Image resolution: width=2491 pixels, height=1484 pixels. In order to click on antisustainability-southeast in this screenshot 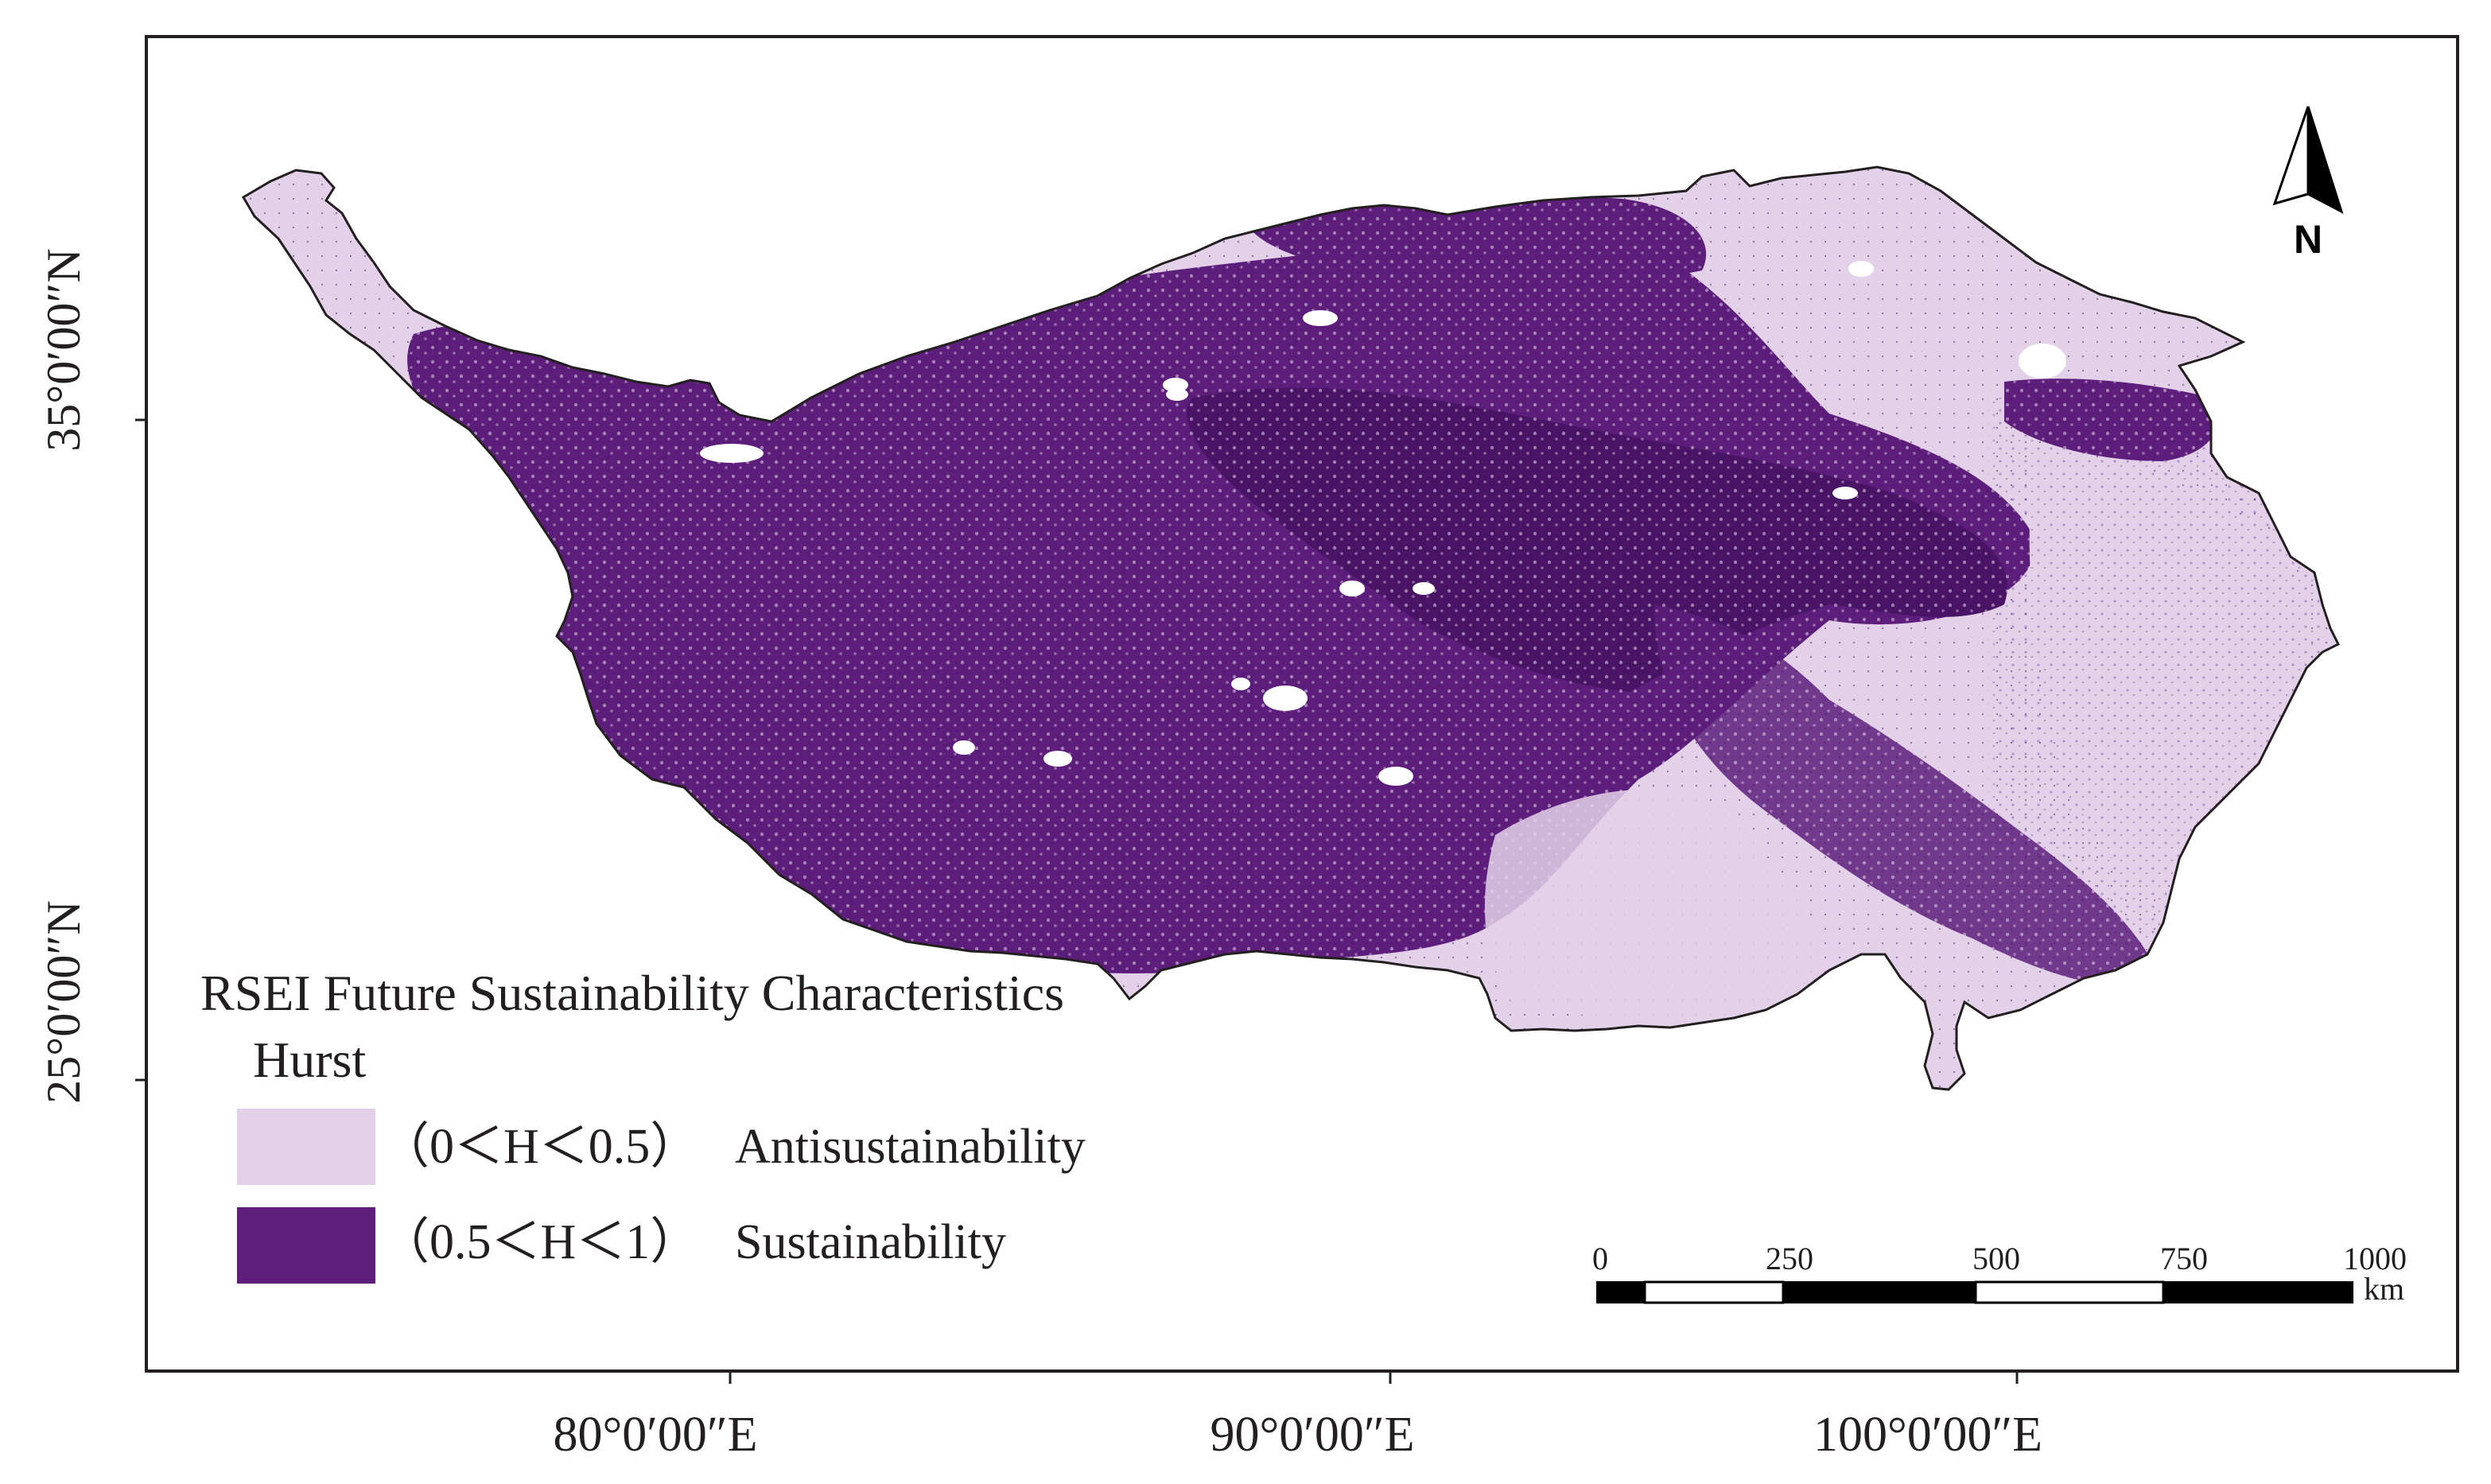, I will do `click(1651, 905)`.